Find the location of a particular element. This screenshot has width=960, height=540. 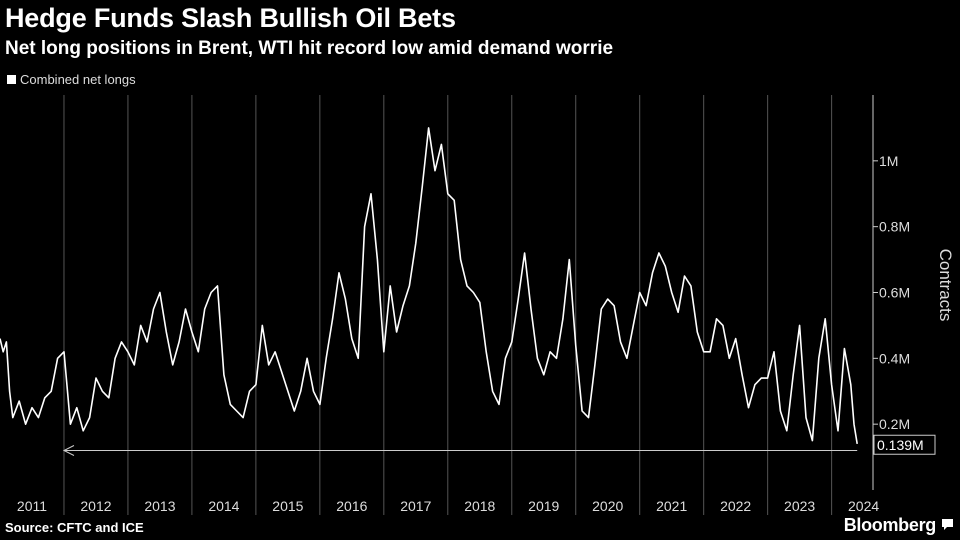

x-tick-label: 2017 is located at coordinates (415, 506).